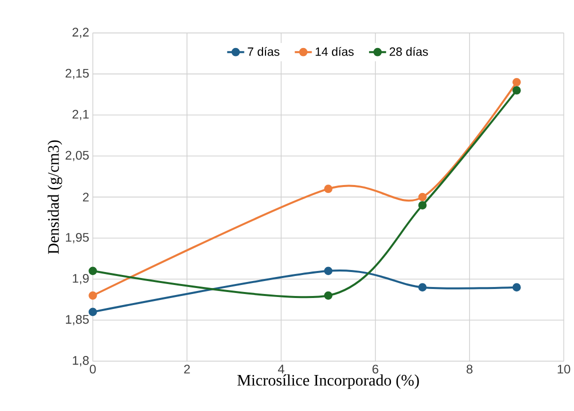 The height and width of the screenshot is (411, 574). I want to click on x-tick-label: 8, so click(469, 369).